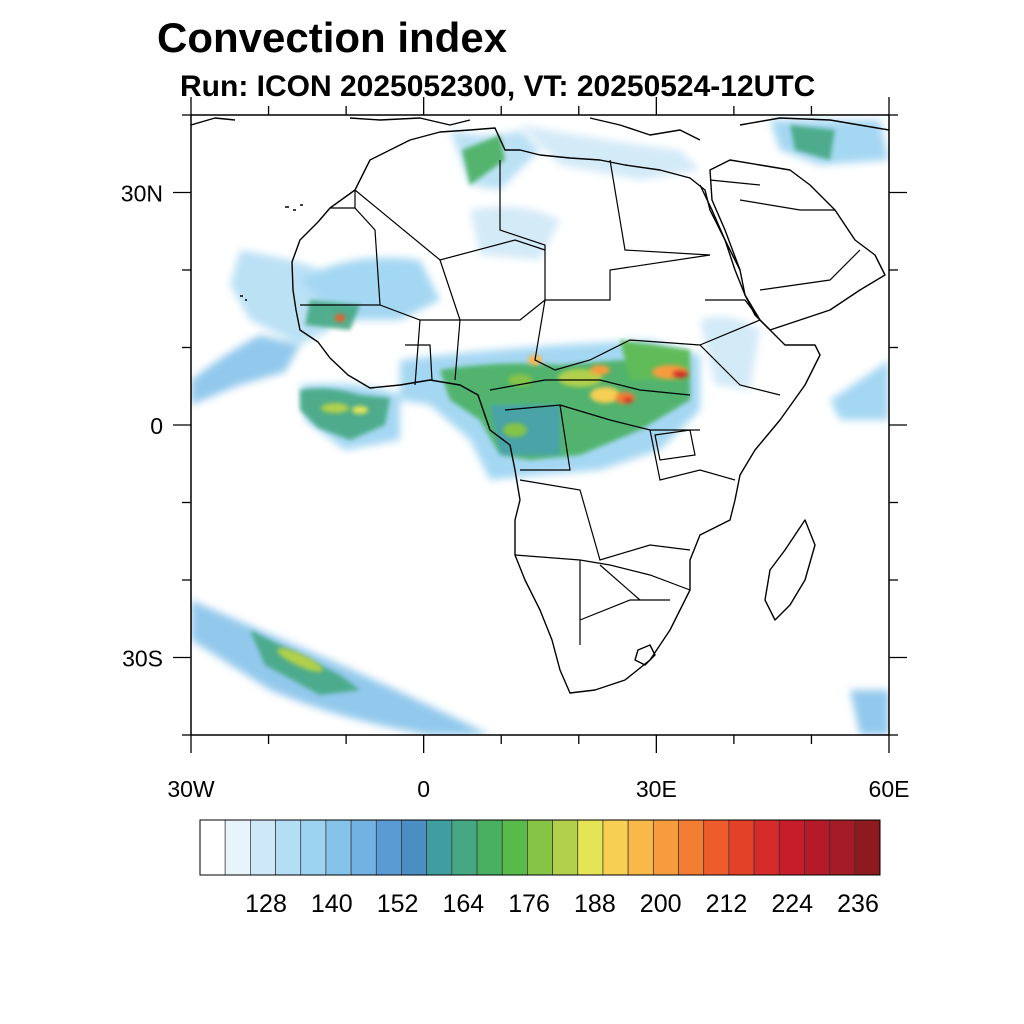  What do you see at coordinates (156, 426) in the screenshot?
I see `lat-label: 0` at bounding box center [156, 426].